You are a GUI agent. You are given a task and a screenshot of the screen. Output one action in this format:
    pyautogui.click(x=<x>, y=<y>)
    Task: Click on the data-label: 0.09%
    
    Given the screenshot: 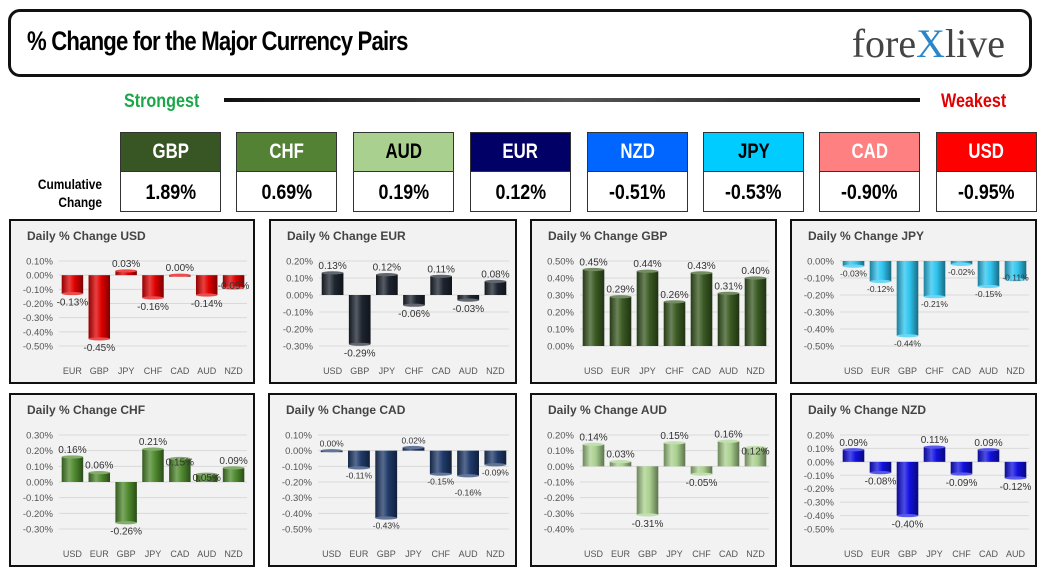 What is the action you would take?
    pyautogui.click(x=988, y=443)
    